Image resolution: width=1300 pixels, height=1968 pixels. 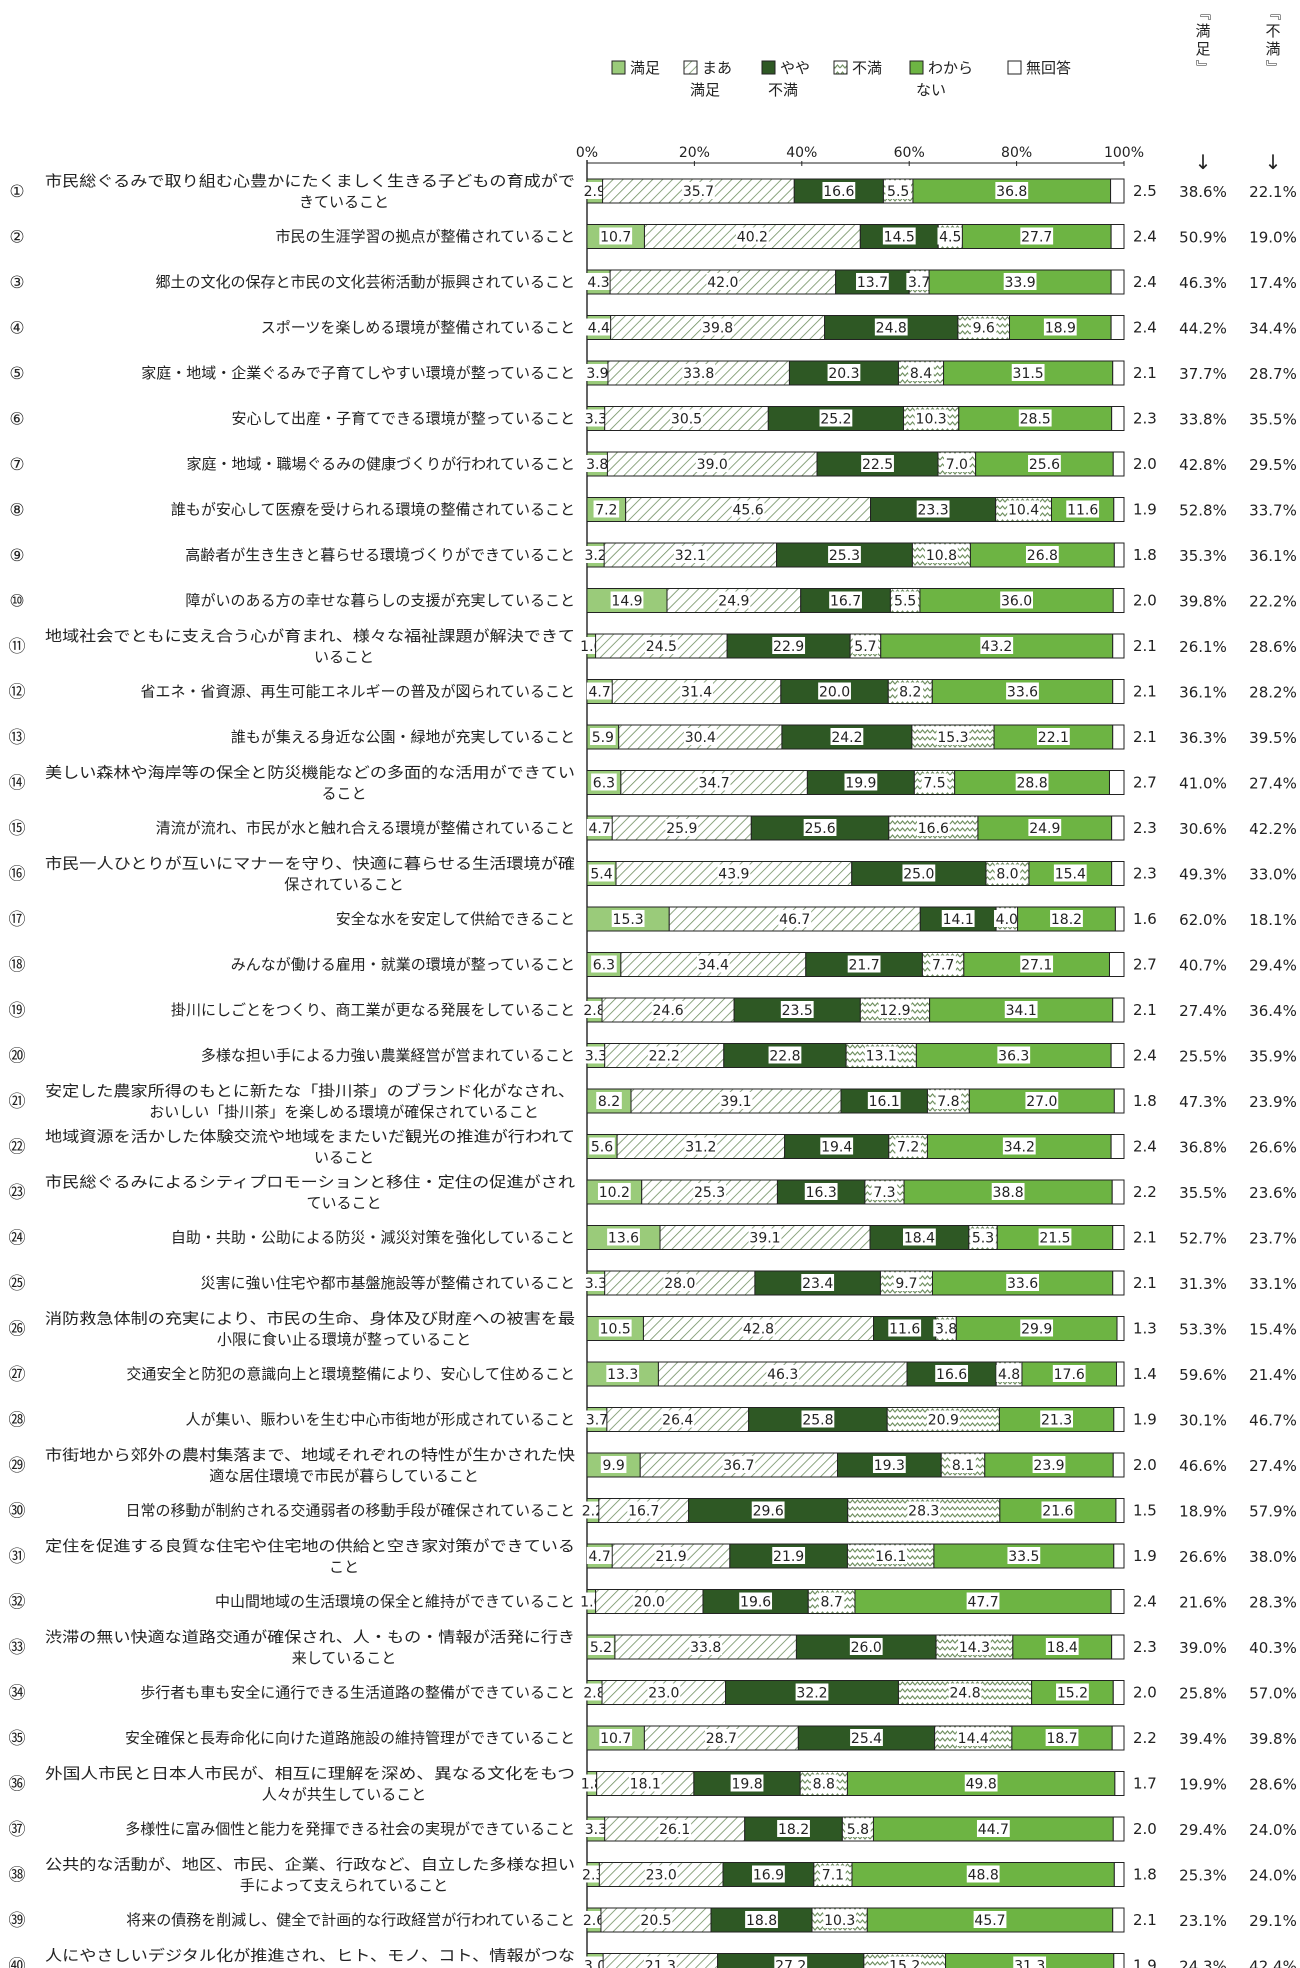 I want to click on row-label: 安定した農家所得のもとに新たな「掛川茶」のブランド化がなされ、, so click(x=310, y=1091).